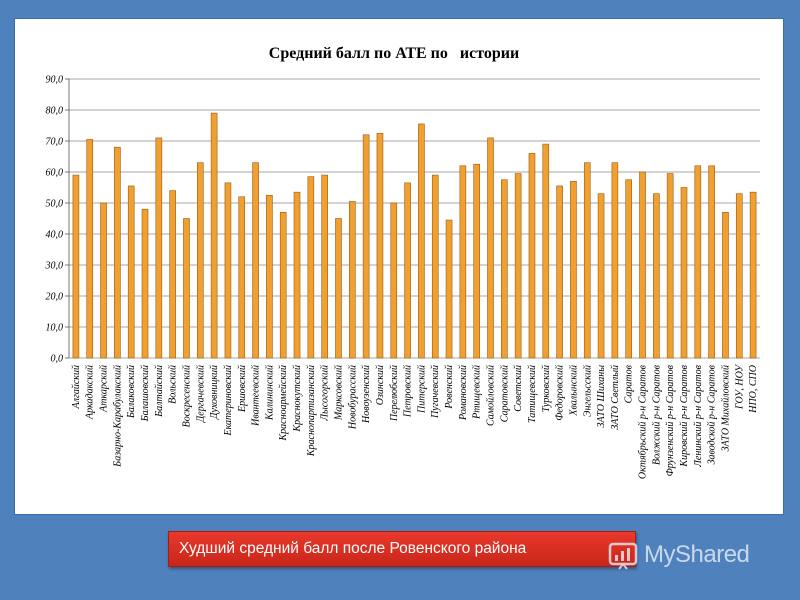 The width and height of the screenshot is (800, 600). Describe the element at coordinates (532, 394) in the screenshot. I see `x-tick-label: Татищевский` at that location.